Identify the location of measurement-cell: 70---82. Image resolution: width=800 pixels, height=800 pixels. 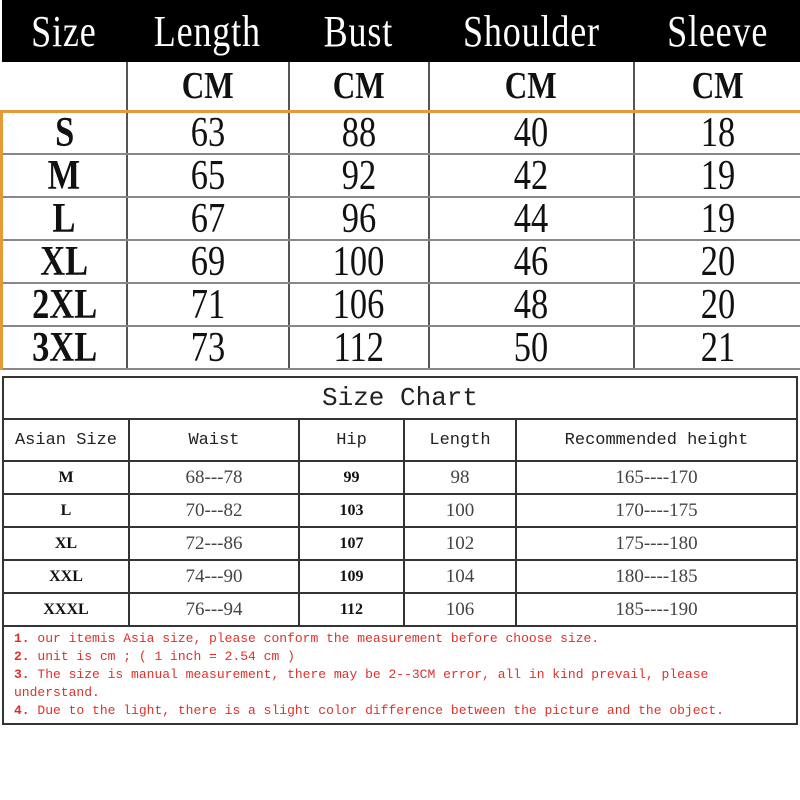
(214, 510).